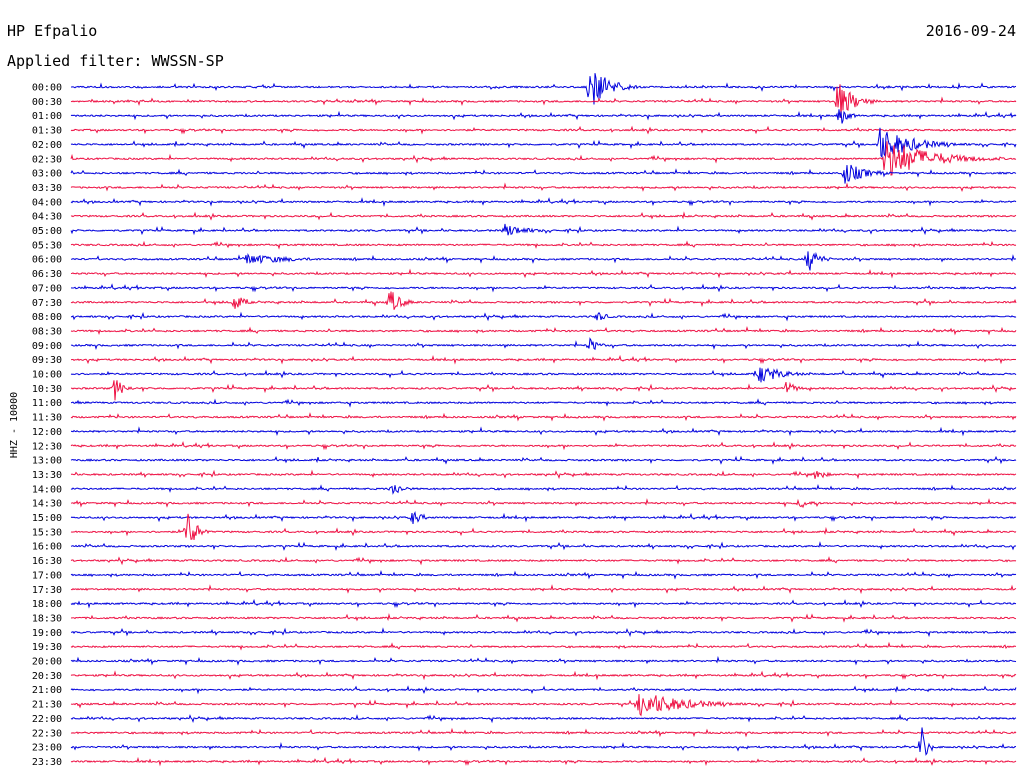 The image size is (1024, 780). I want to click on time-tick-label: 17:00, so click(47, 575).